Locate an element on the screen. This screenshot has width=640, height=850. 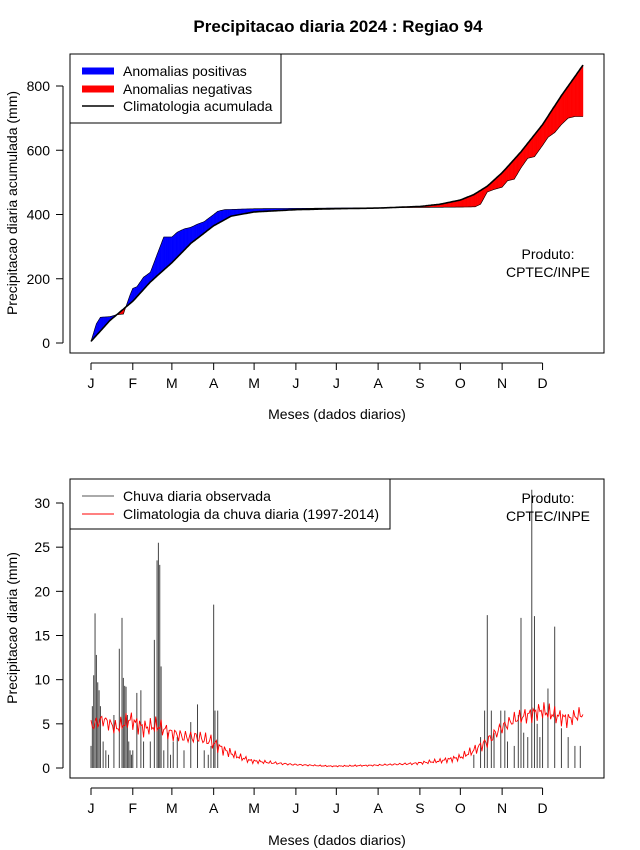
product-source: CPTEC/INPE is located at coordinates (548, 272).